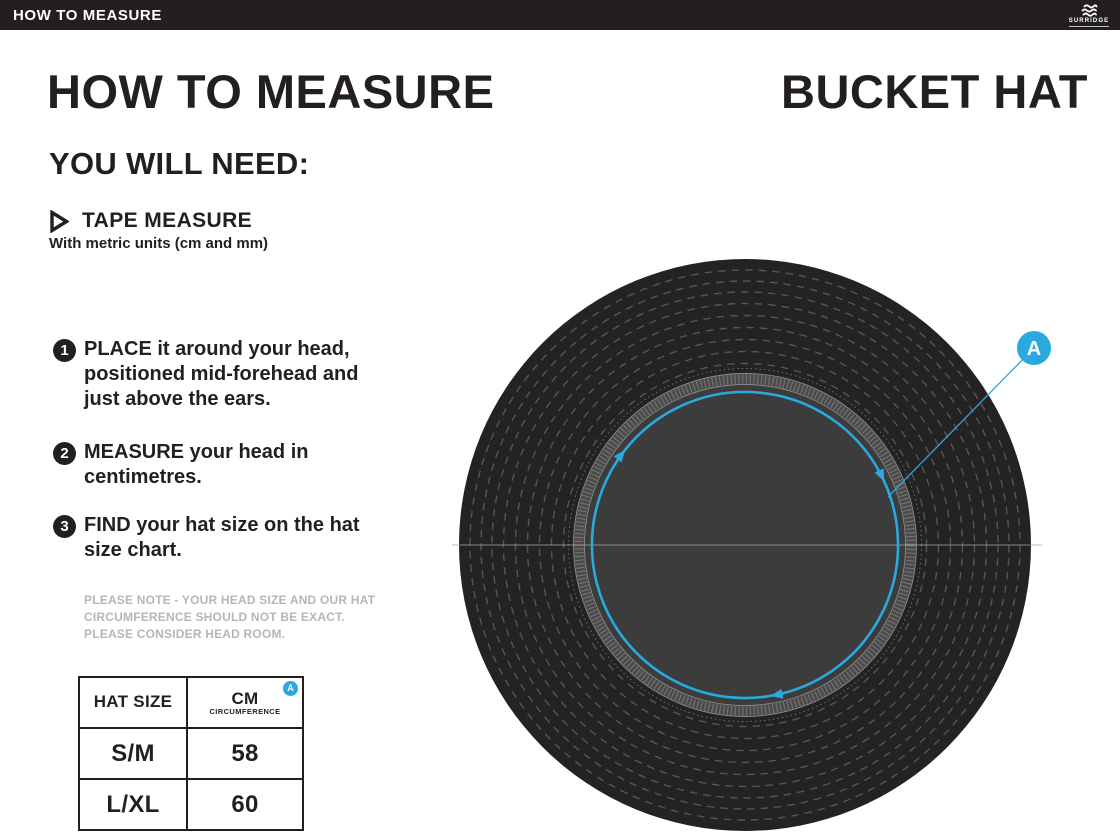  I want to click on table-header-cm: CM CIRCUMFERENCE A, so click(245, 702).